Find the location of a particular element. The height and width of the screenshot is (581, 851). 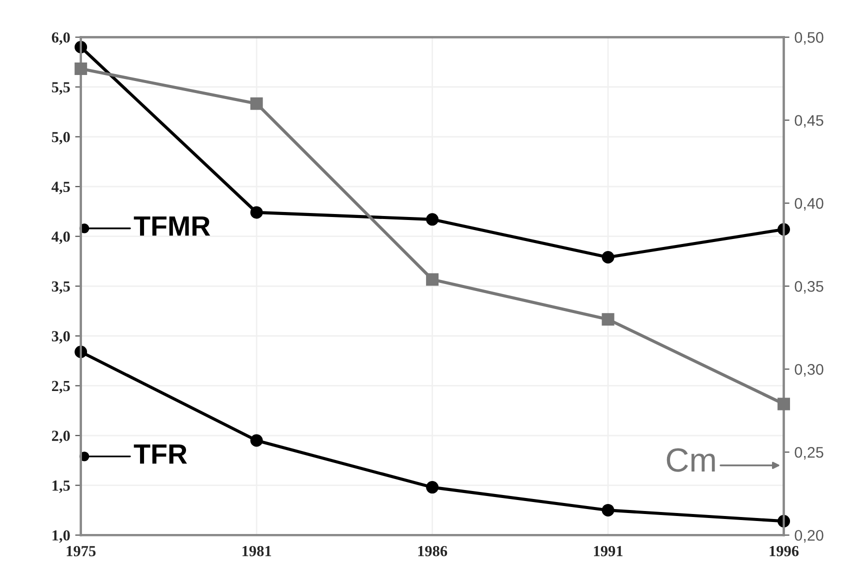

y-tick-label: 1,5 is located at coordinates (61, 486).